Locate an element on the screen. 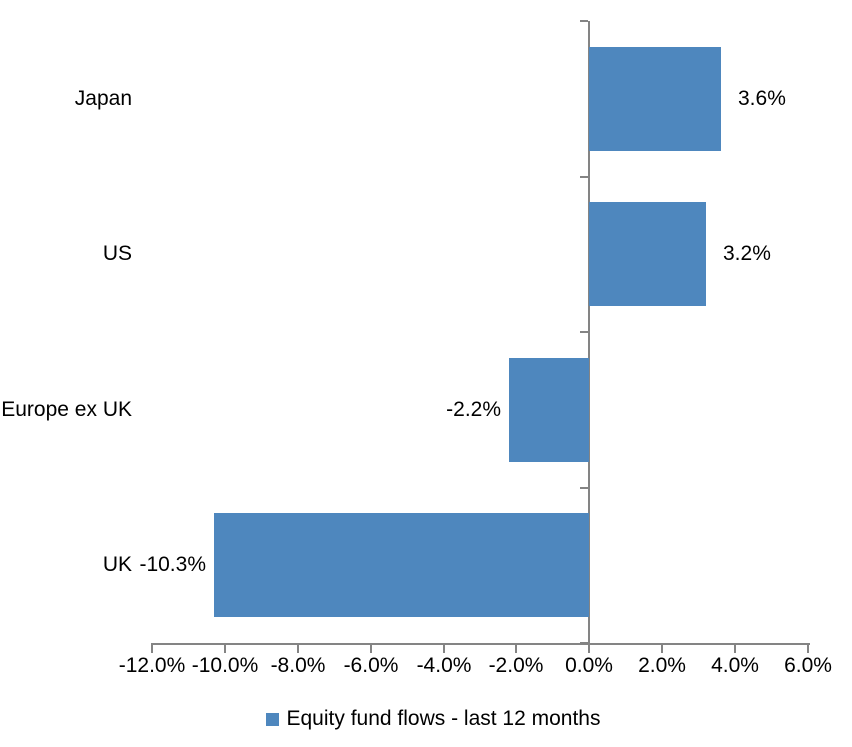 Image resolution: width=852 pixels, height=747 pixels. x-axis-line is located at coordinates (481, 644).